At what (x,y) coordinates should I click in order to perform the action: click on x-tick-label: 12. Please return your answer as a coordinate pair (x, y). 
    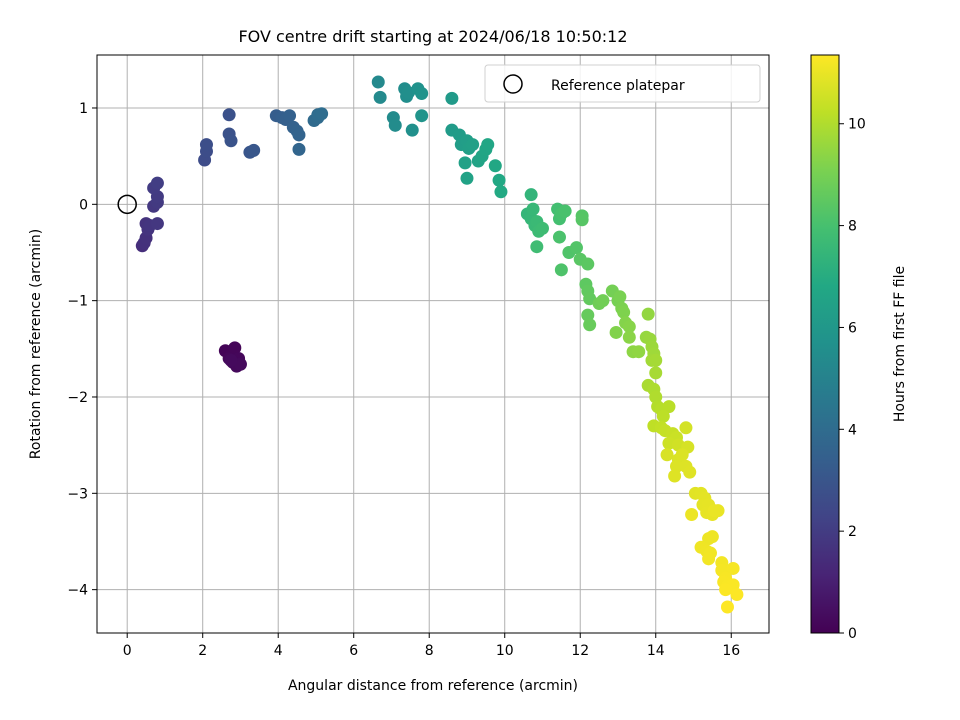
    Looking at the image, I should click on (580, 651).